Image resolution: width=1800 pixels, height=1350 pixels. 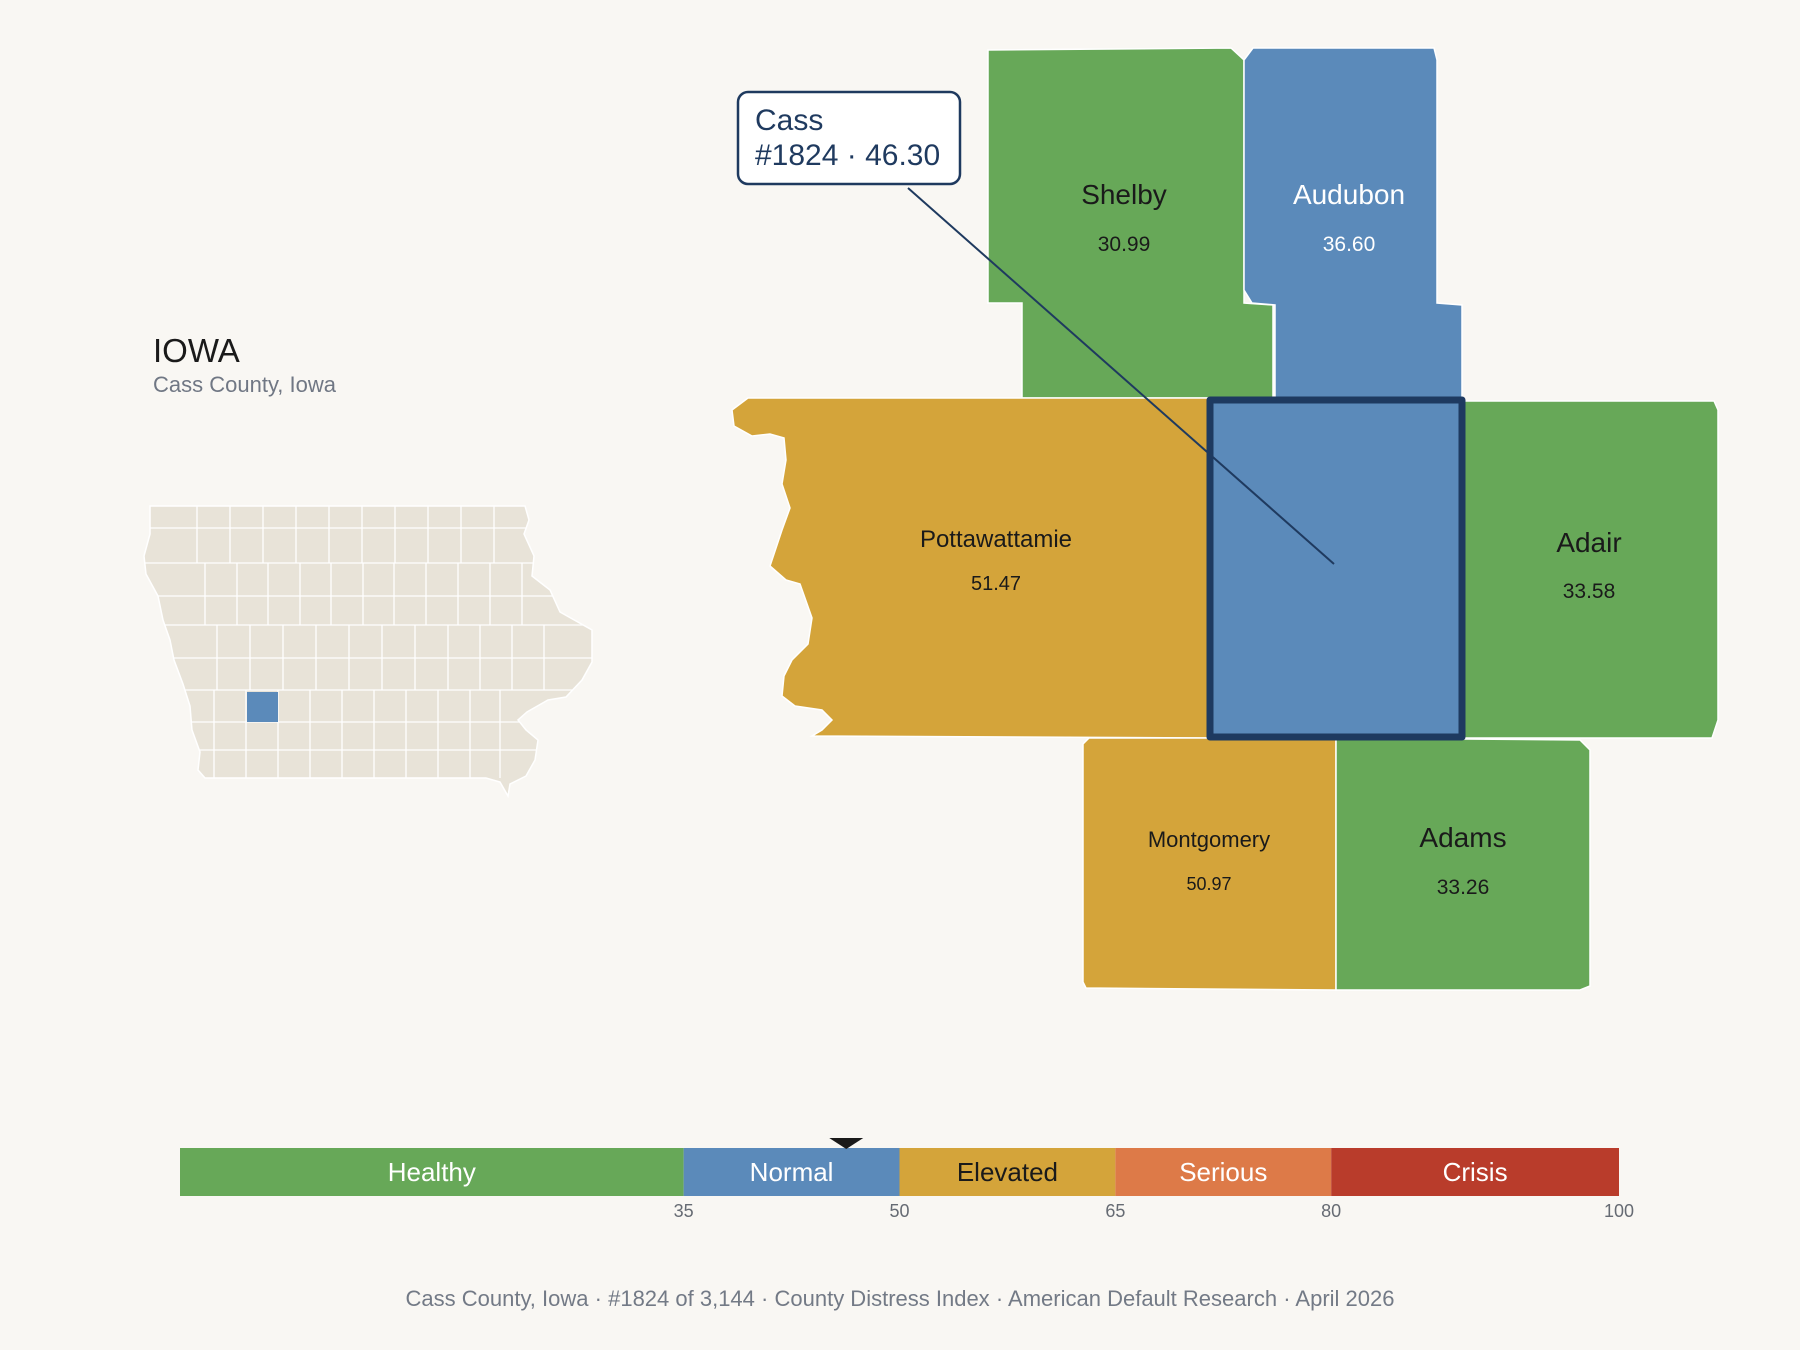 I want to click on county-adams, so click(x=1463, y=864).